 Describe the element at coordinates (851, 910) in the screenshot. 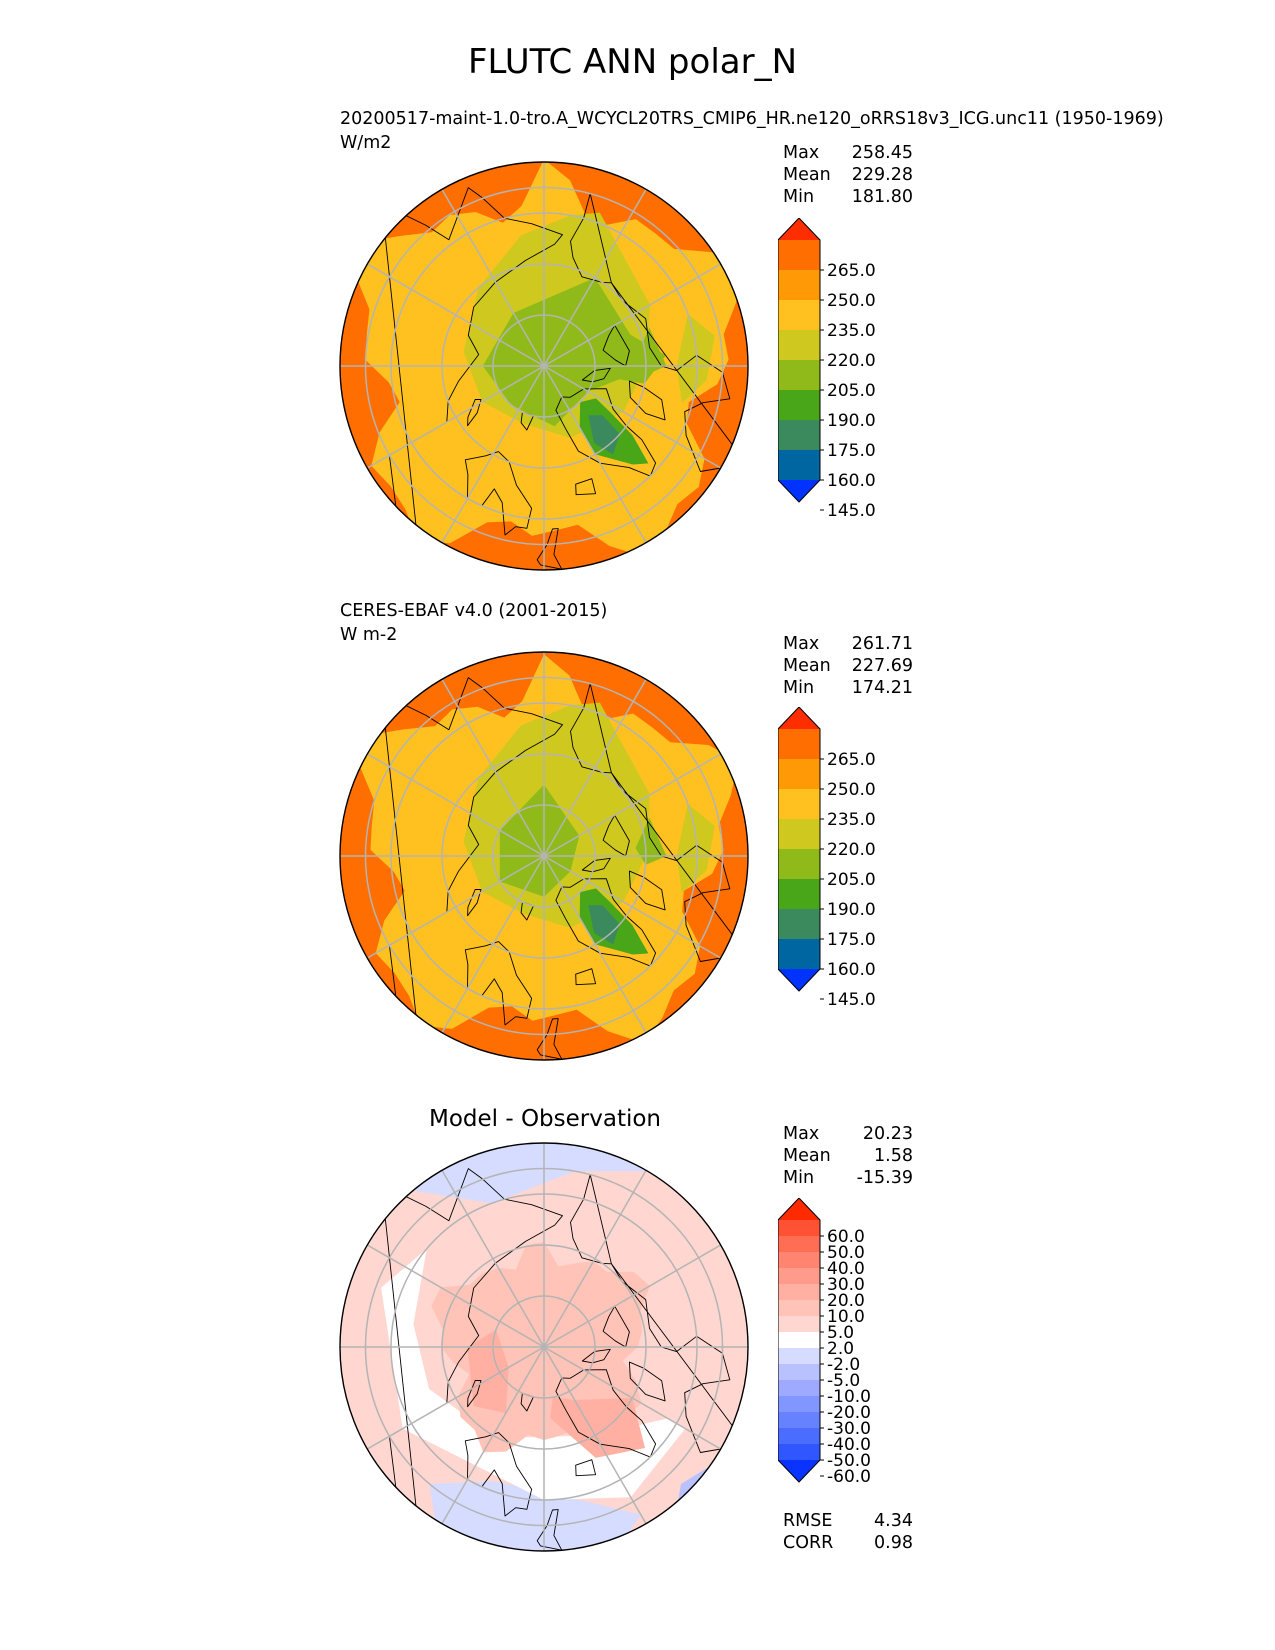

I see `colorbar-tick-label: 190.0` at that location.